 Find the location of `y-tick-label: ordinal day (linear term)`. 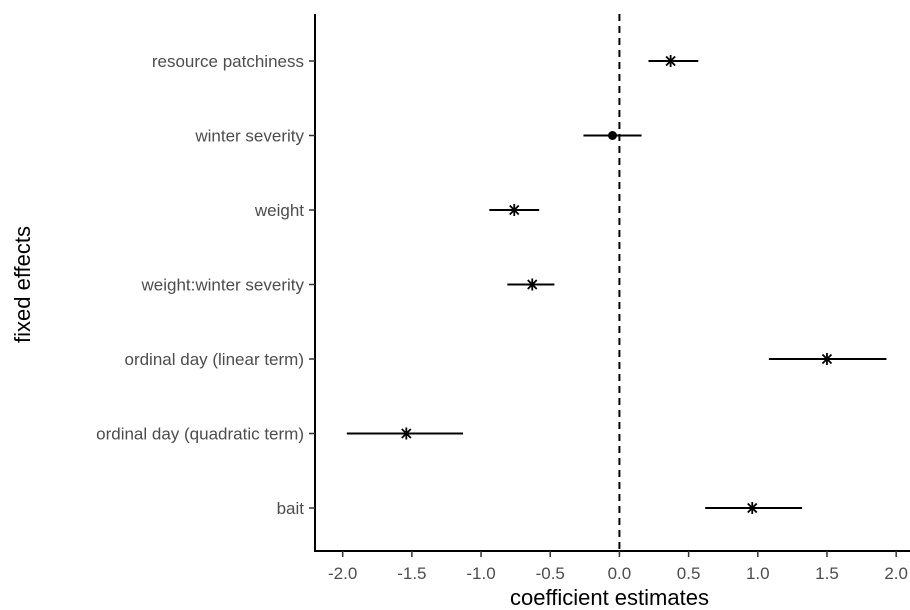

y-tick-label: ordinal day (linear term) is located at coordinates (214, 359).